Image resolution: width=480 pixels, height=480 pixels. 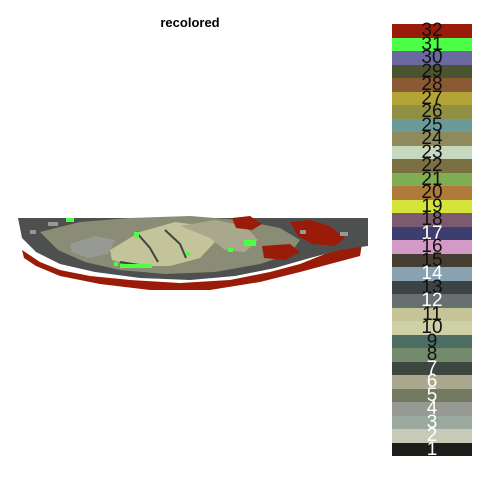 I want to click on legend-swatch: 8, so click(x=432, y=354).